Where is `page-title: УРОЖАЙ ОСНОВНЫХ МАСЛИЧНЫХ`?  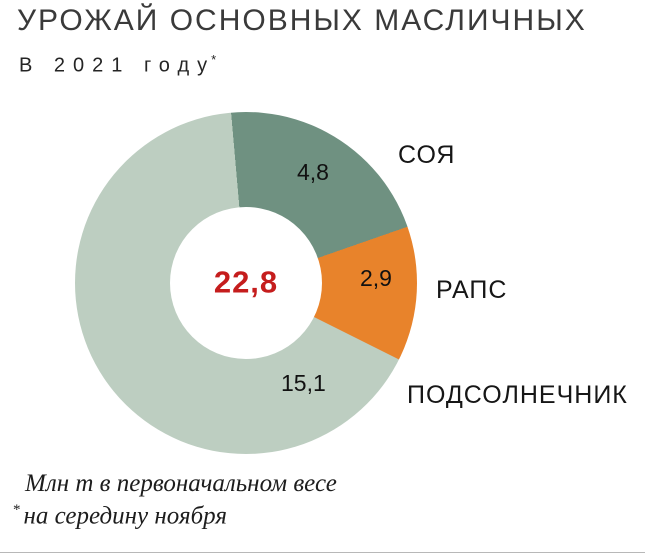 page-title: УРОЖАЙ ОСНОВНЫХ МАСЛИЧНЫХ is located at coordinates (302, 20).